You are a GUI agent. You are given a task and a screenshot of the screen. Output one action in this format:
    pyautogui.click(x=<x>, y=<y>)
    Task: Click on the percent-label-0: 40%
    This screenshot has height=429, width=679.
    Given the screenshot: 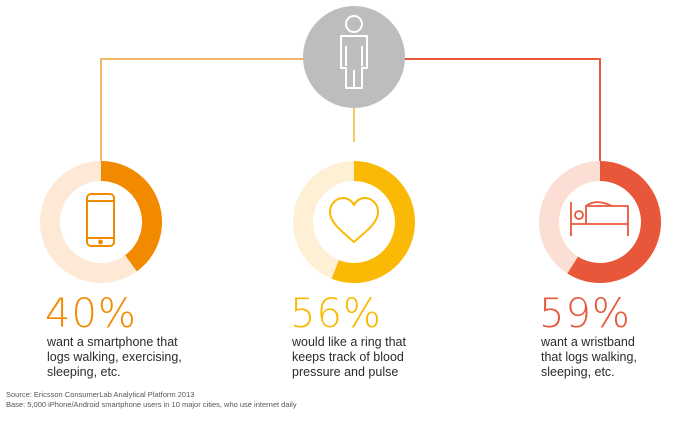 What is the action you would take?
    pyautogui.click(x=91, y=314)
    